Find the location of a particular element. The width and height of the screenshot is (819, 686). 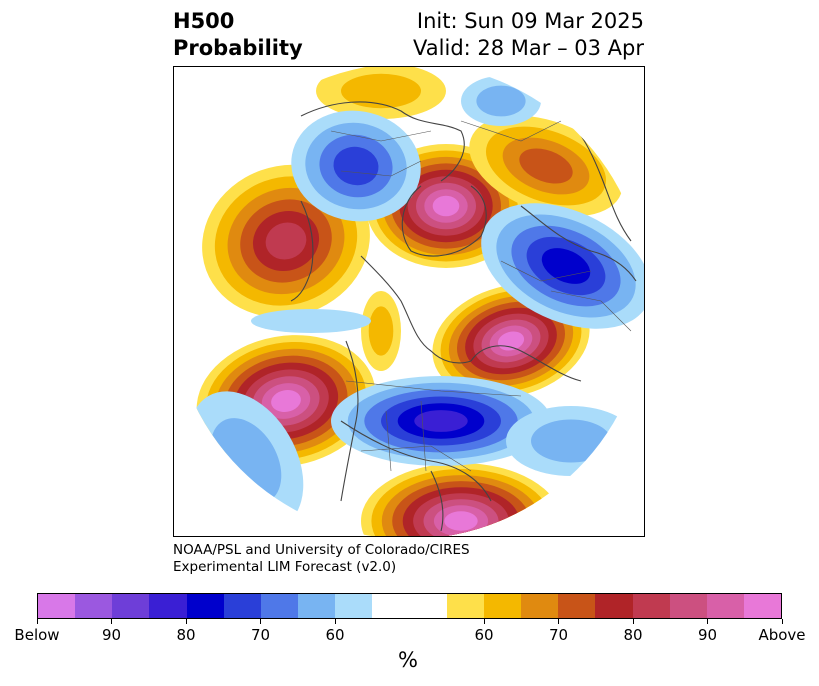

credit-line-2: Experimental LIM Forecast (v2.0) is located at coordinates (285, 567).